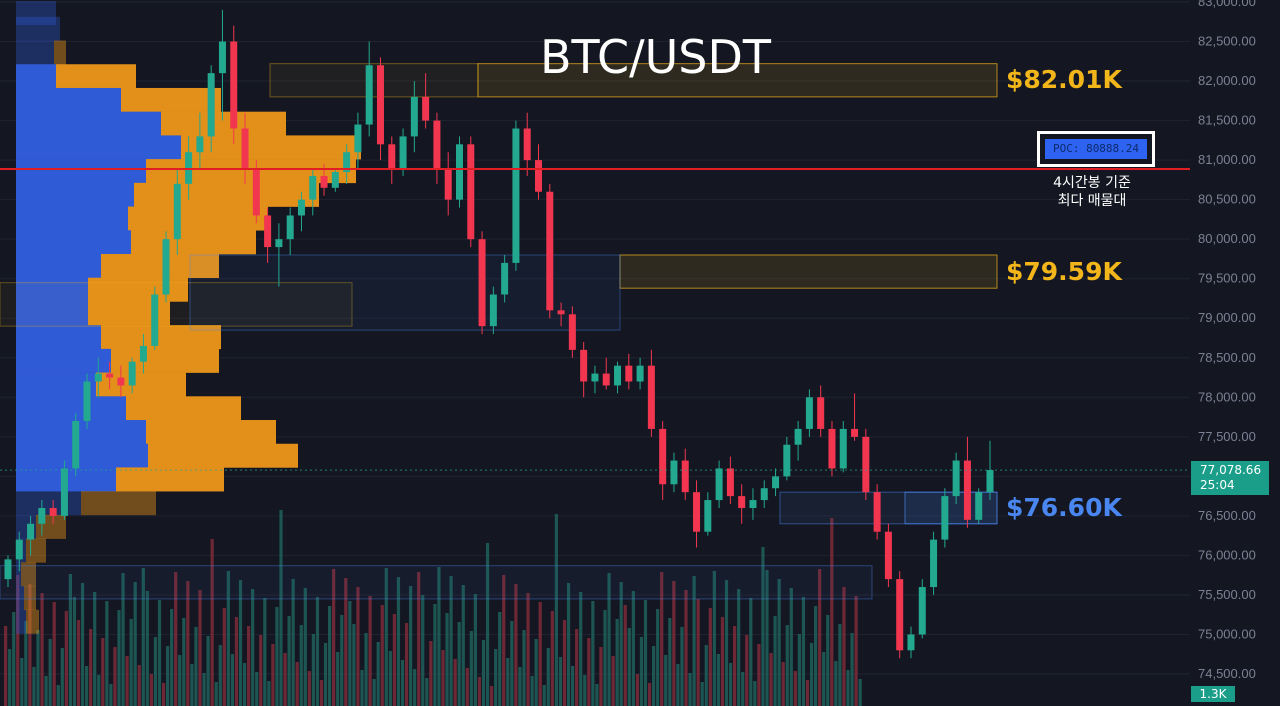  Describe the element at coordinates (1227, 396) in the screenshot. I see `y-tick-label: 78,000.00` at that location.